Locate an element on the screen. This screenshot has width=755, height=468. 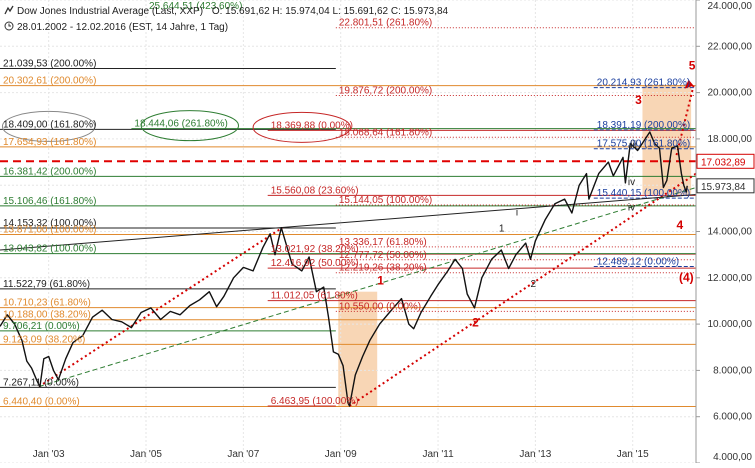
x-tick-label: Jan '11 is located at coordinates (438, 454).